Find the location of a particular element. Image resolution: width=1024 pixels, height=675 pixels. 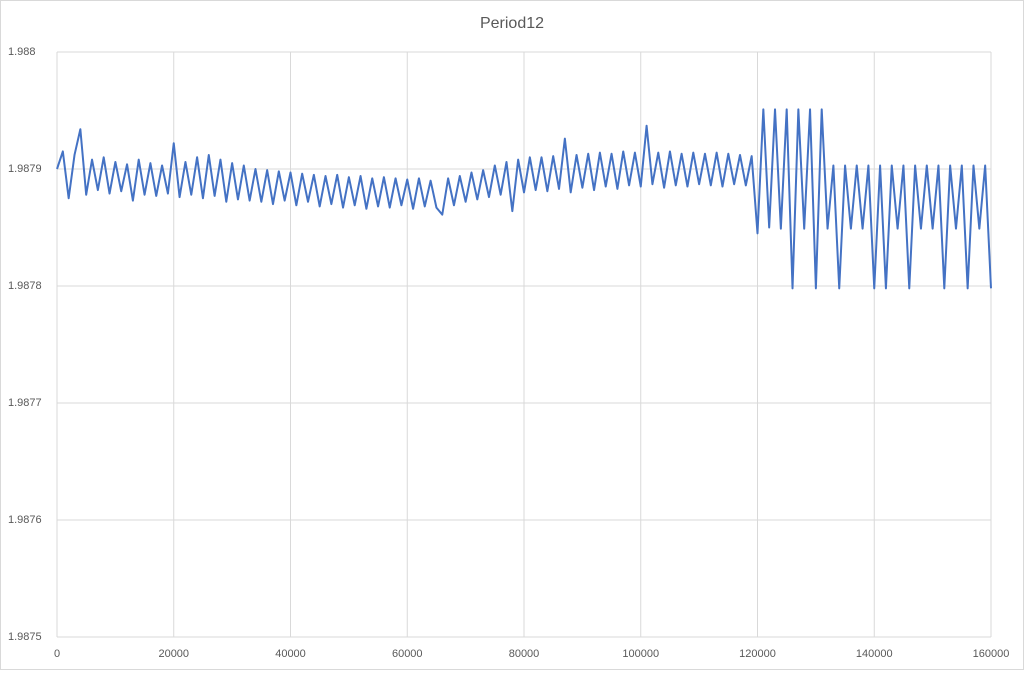

x-tick-label: 40000 is located at coordinates (290, 654).